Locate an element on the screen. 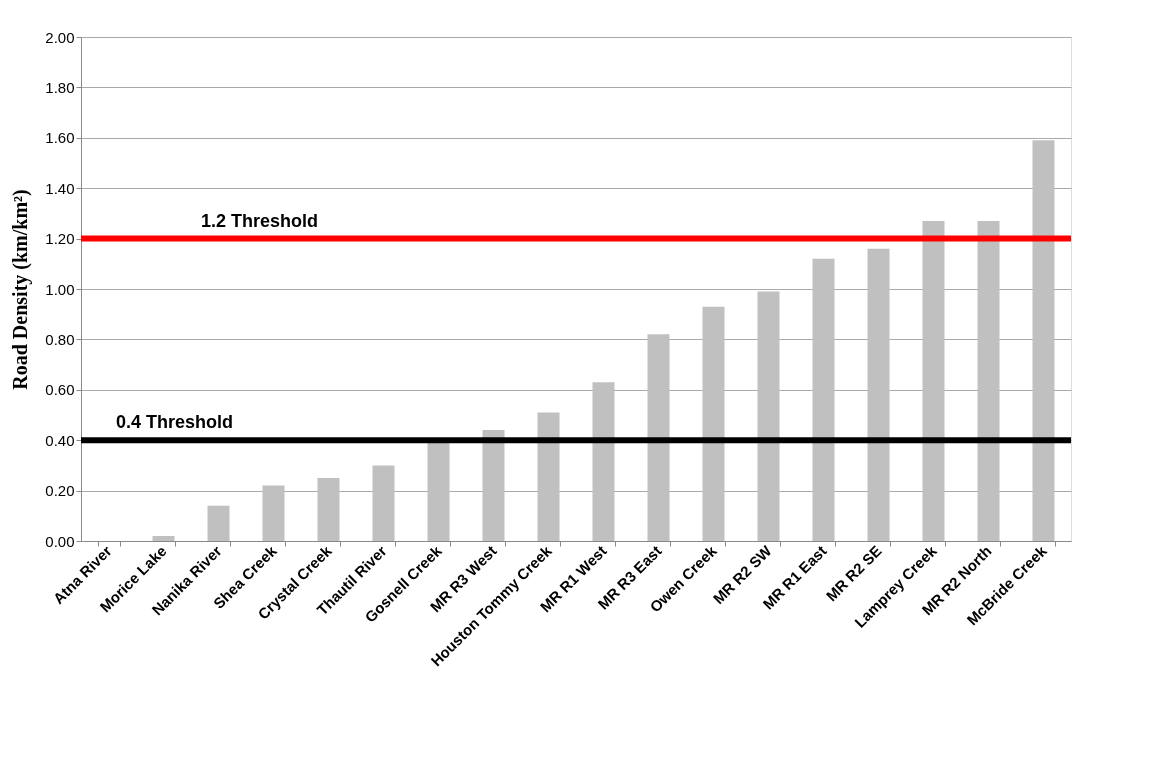  y-tick-label: 0.60 is located at coordinates (60, 390).